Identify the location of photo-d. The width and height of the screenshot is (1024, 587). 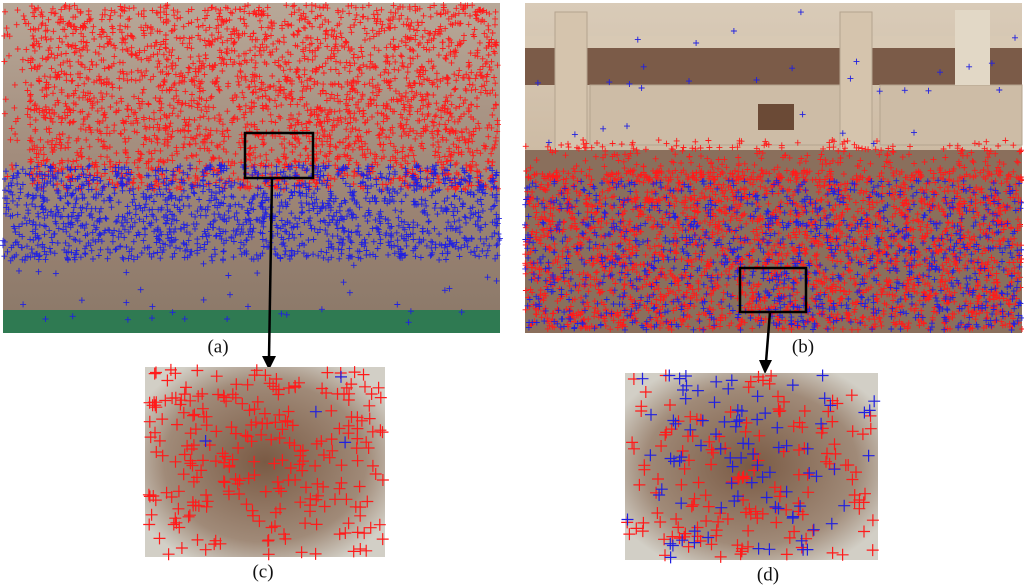
(751, 466).